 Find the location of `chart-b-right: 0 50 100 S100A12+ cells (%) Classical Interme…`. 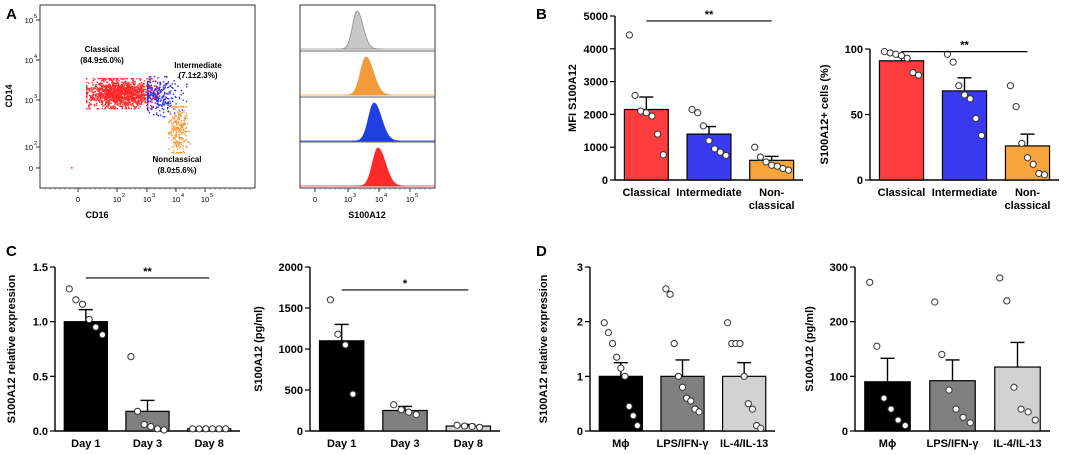

chart-b-right: 0 50 100 S100A12+ cells (%) Classical Interme… is located at coordinates (939, 126).